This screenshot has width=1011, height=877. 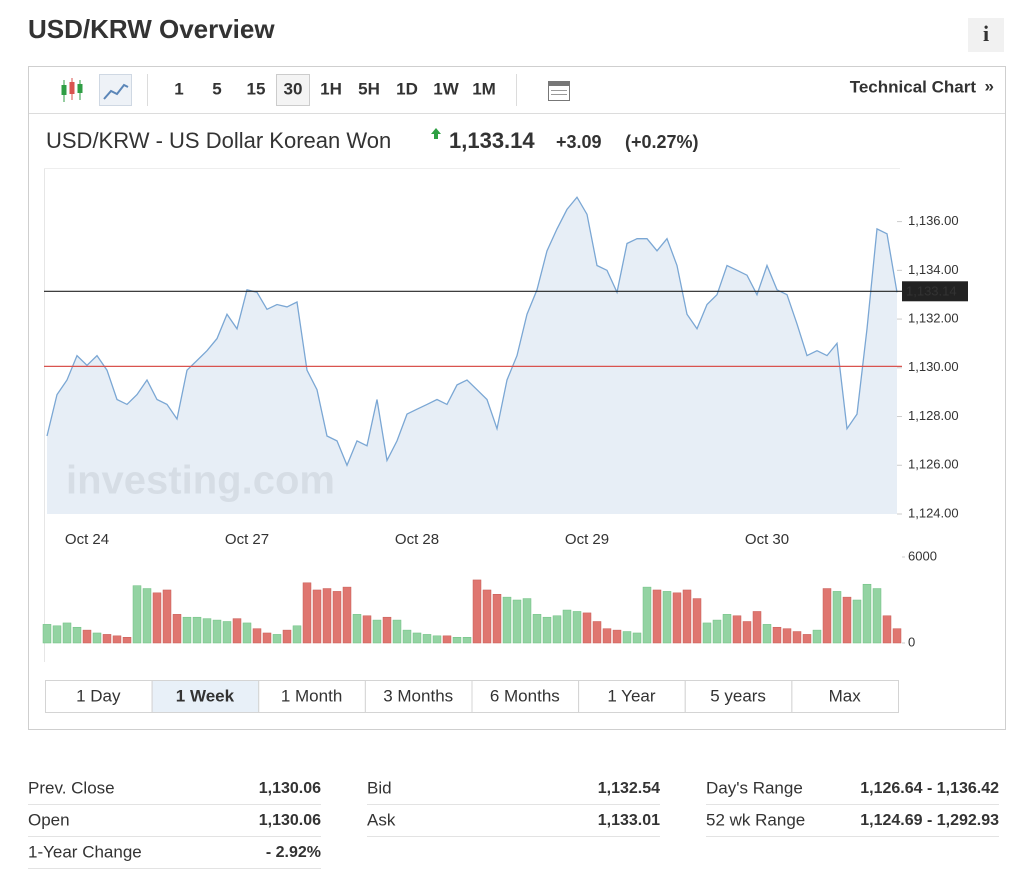 What do you see at coordinates (178, 88) in the screenshot?
I see `interval-button: 1` at bounding box center [178, 88].